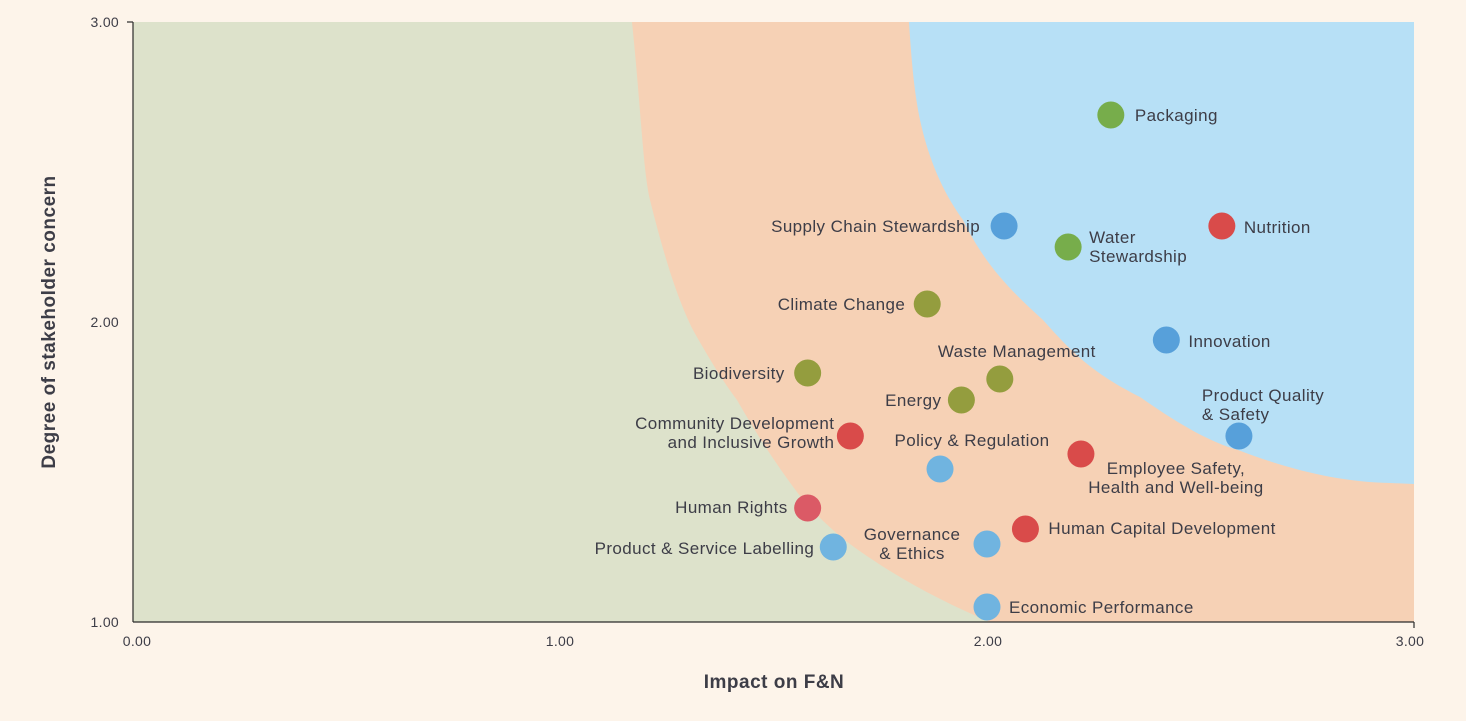  Describe the element at coordinates (1229, 341) in the screenshot. I see `point-label: Innovation` at that location.